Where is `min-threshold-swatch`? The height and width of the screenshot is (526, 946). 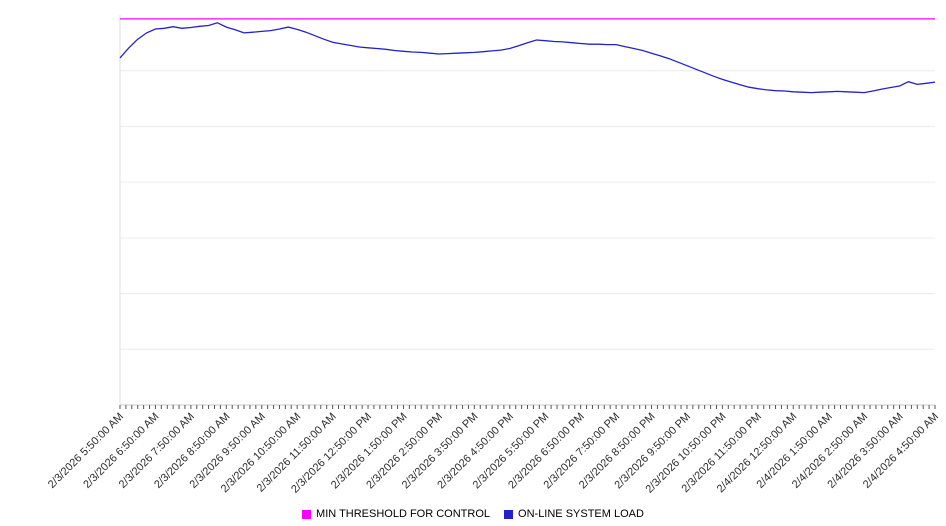
min-threshold-swatch is located at coordinates (307, 514).